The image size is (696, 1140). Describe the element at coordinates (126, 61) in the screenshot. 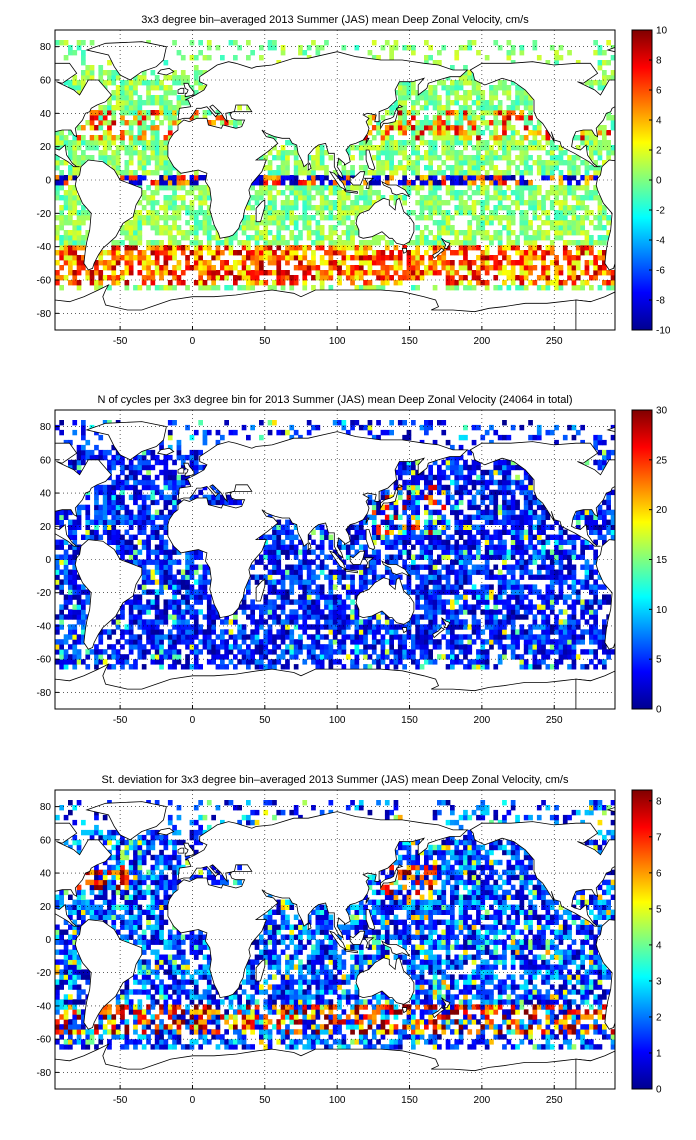

I see `coastline-greenland` at that location.